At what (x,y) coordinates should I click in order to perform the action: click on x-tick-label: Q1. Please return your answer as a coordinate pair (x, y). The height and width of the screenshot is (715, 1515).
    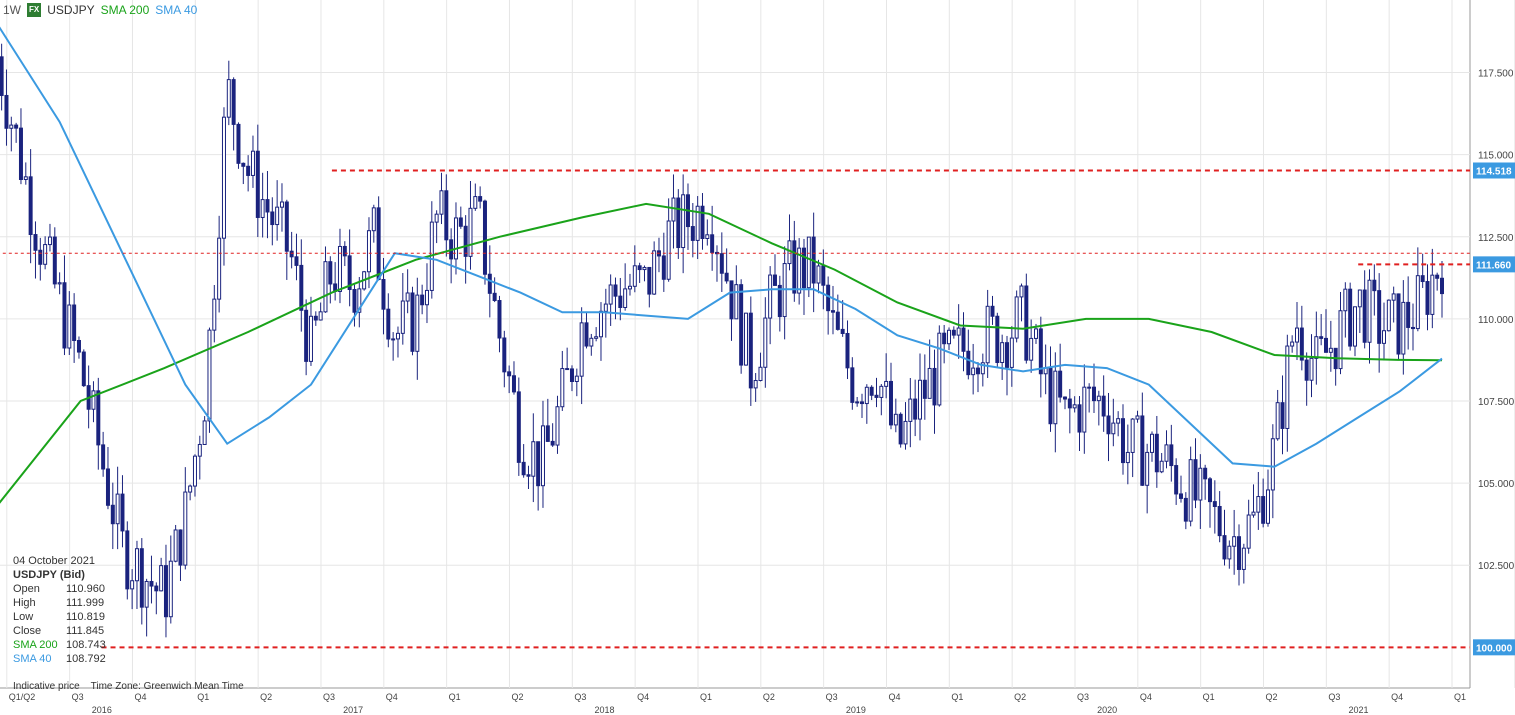
    Looking at the image, I should click on (1460, 697).